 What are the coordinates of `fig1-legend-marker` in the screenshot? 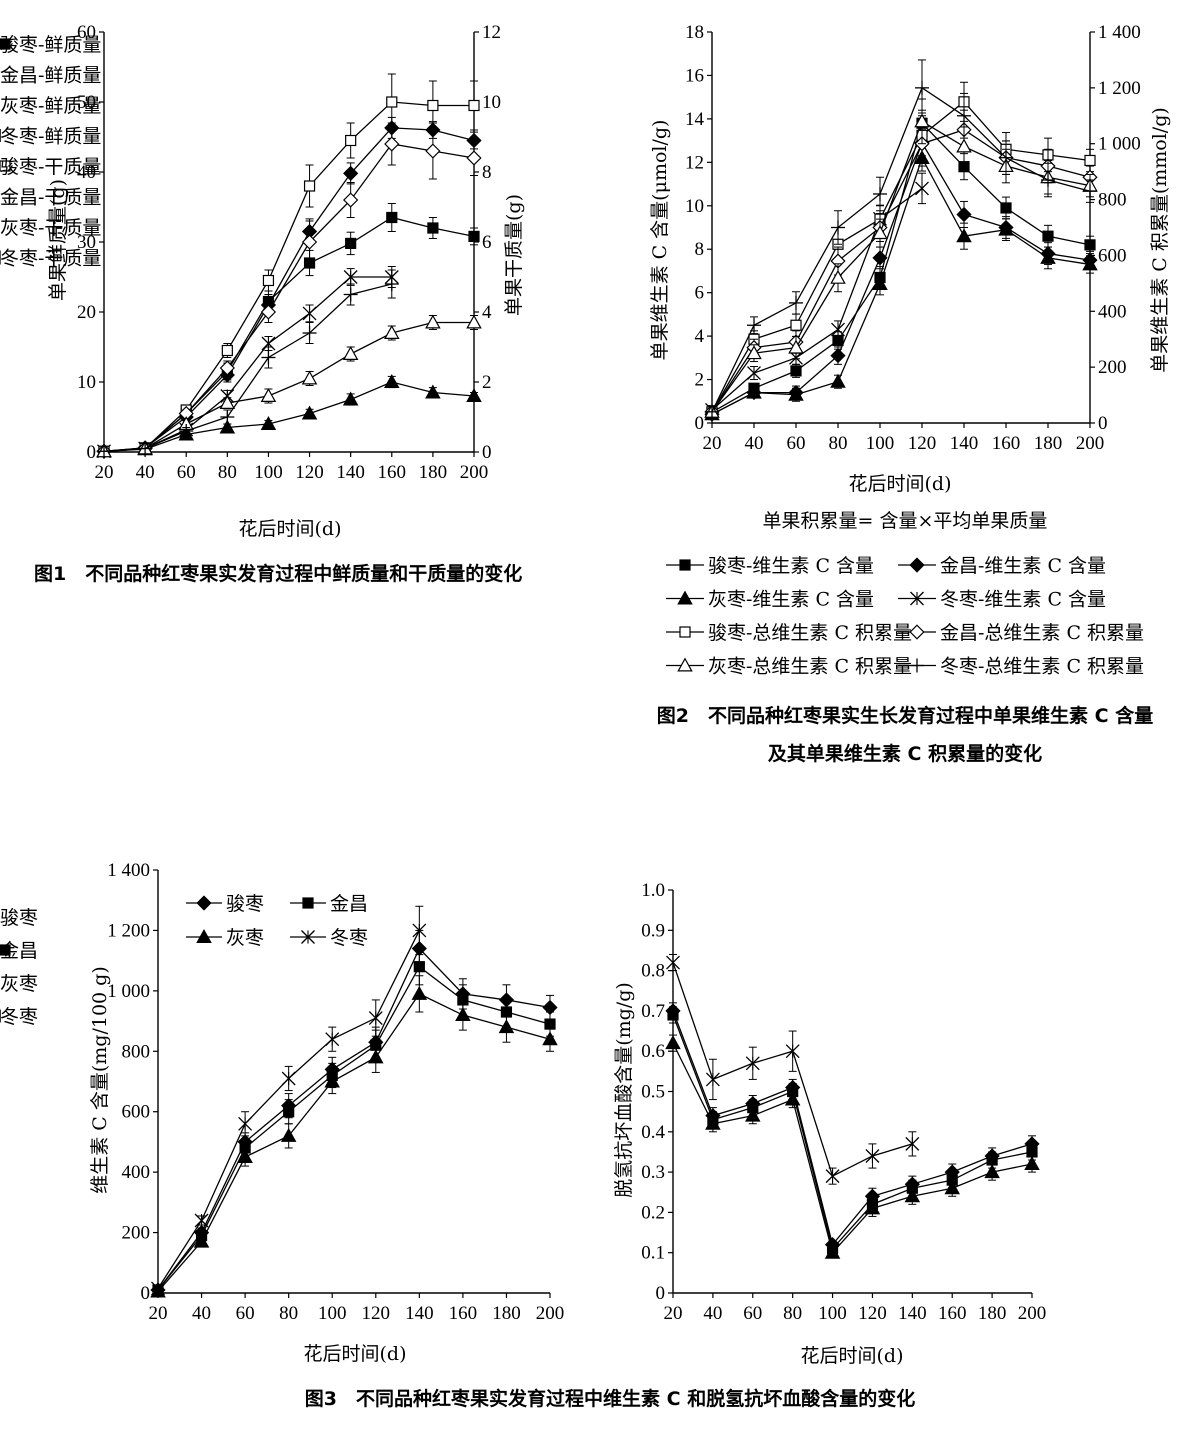 It's located at (5, 166).